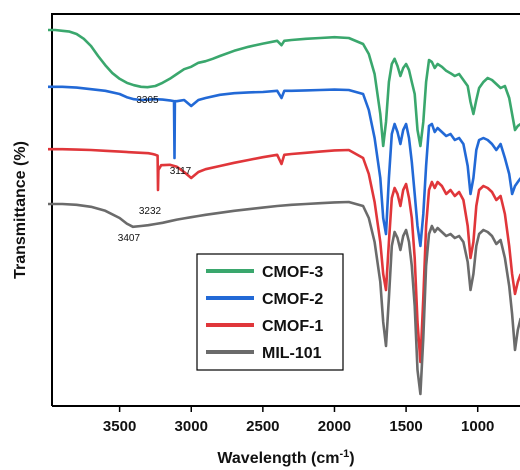 This screenshot has height=470, width=520. Describe the element at coordinates (155, 169) in the screenshot. I see `annotation-layer: 3305 3117 3232 3407` at that location.